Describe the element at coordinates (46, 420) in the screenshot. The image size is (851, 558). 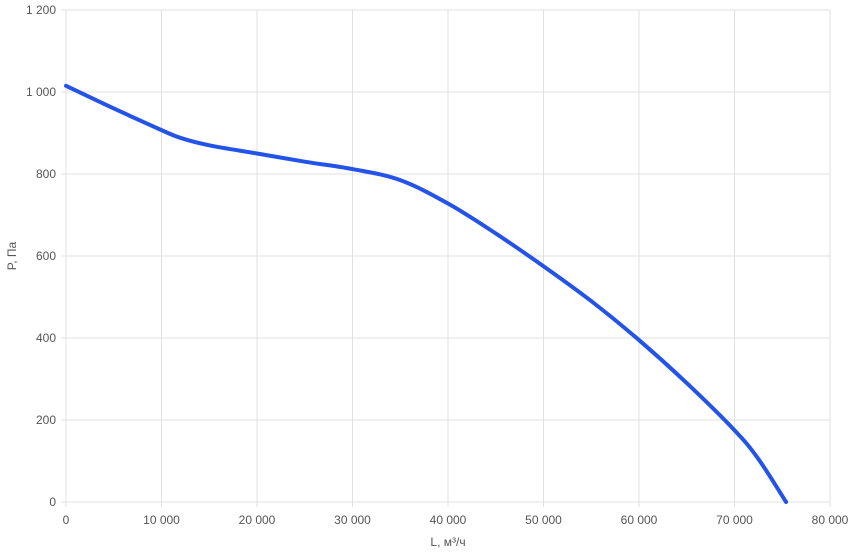
I see `y-tick-label: 200` at that location.